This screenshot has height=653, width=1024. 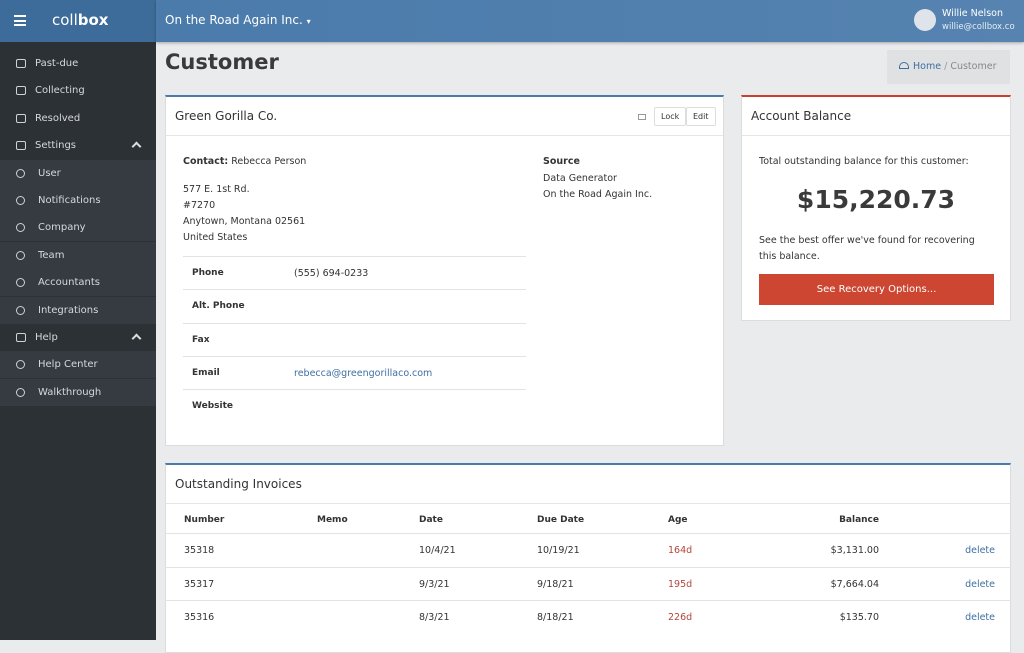 What do you see at coordinates (978, 27) in the screenshot?
I see `user-email: willie@collbox.co` at bounding box center [978, 27].